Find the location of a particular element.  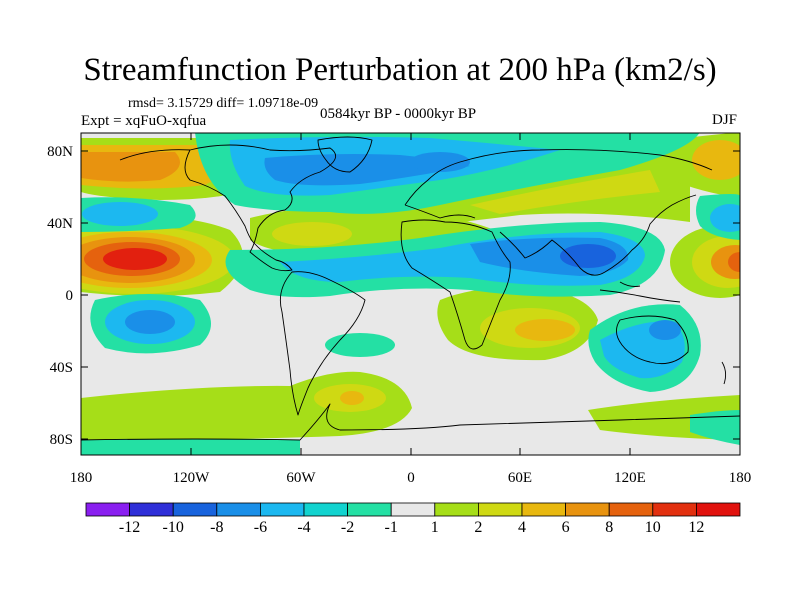

new-zealand-coastline is located at coordinates (724, 373).